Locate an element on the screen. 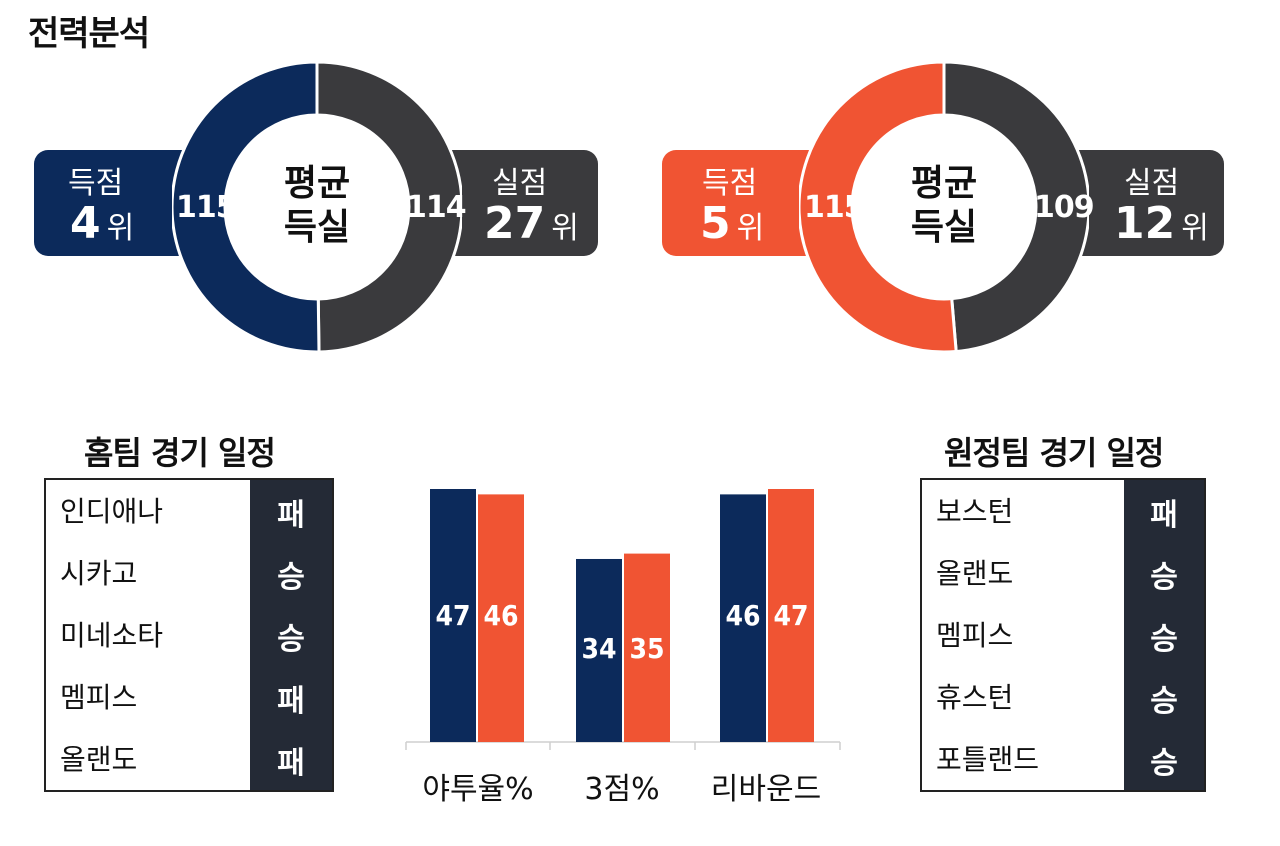 This screenshot has height=846, width=1280. donut1-slice-allowed is located at coordinates (1015, 207).